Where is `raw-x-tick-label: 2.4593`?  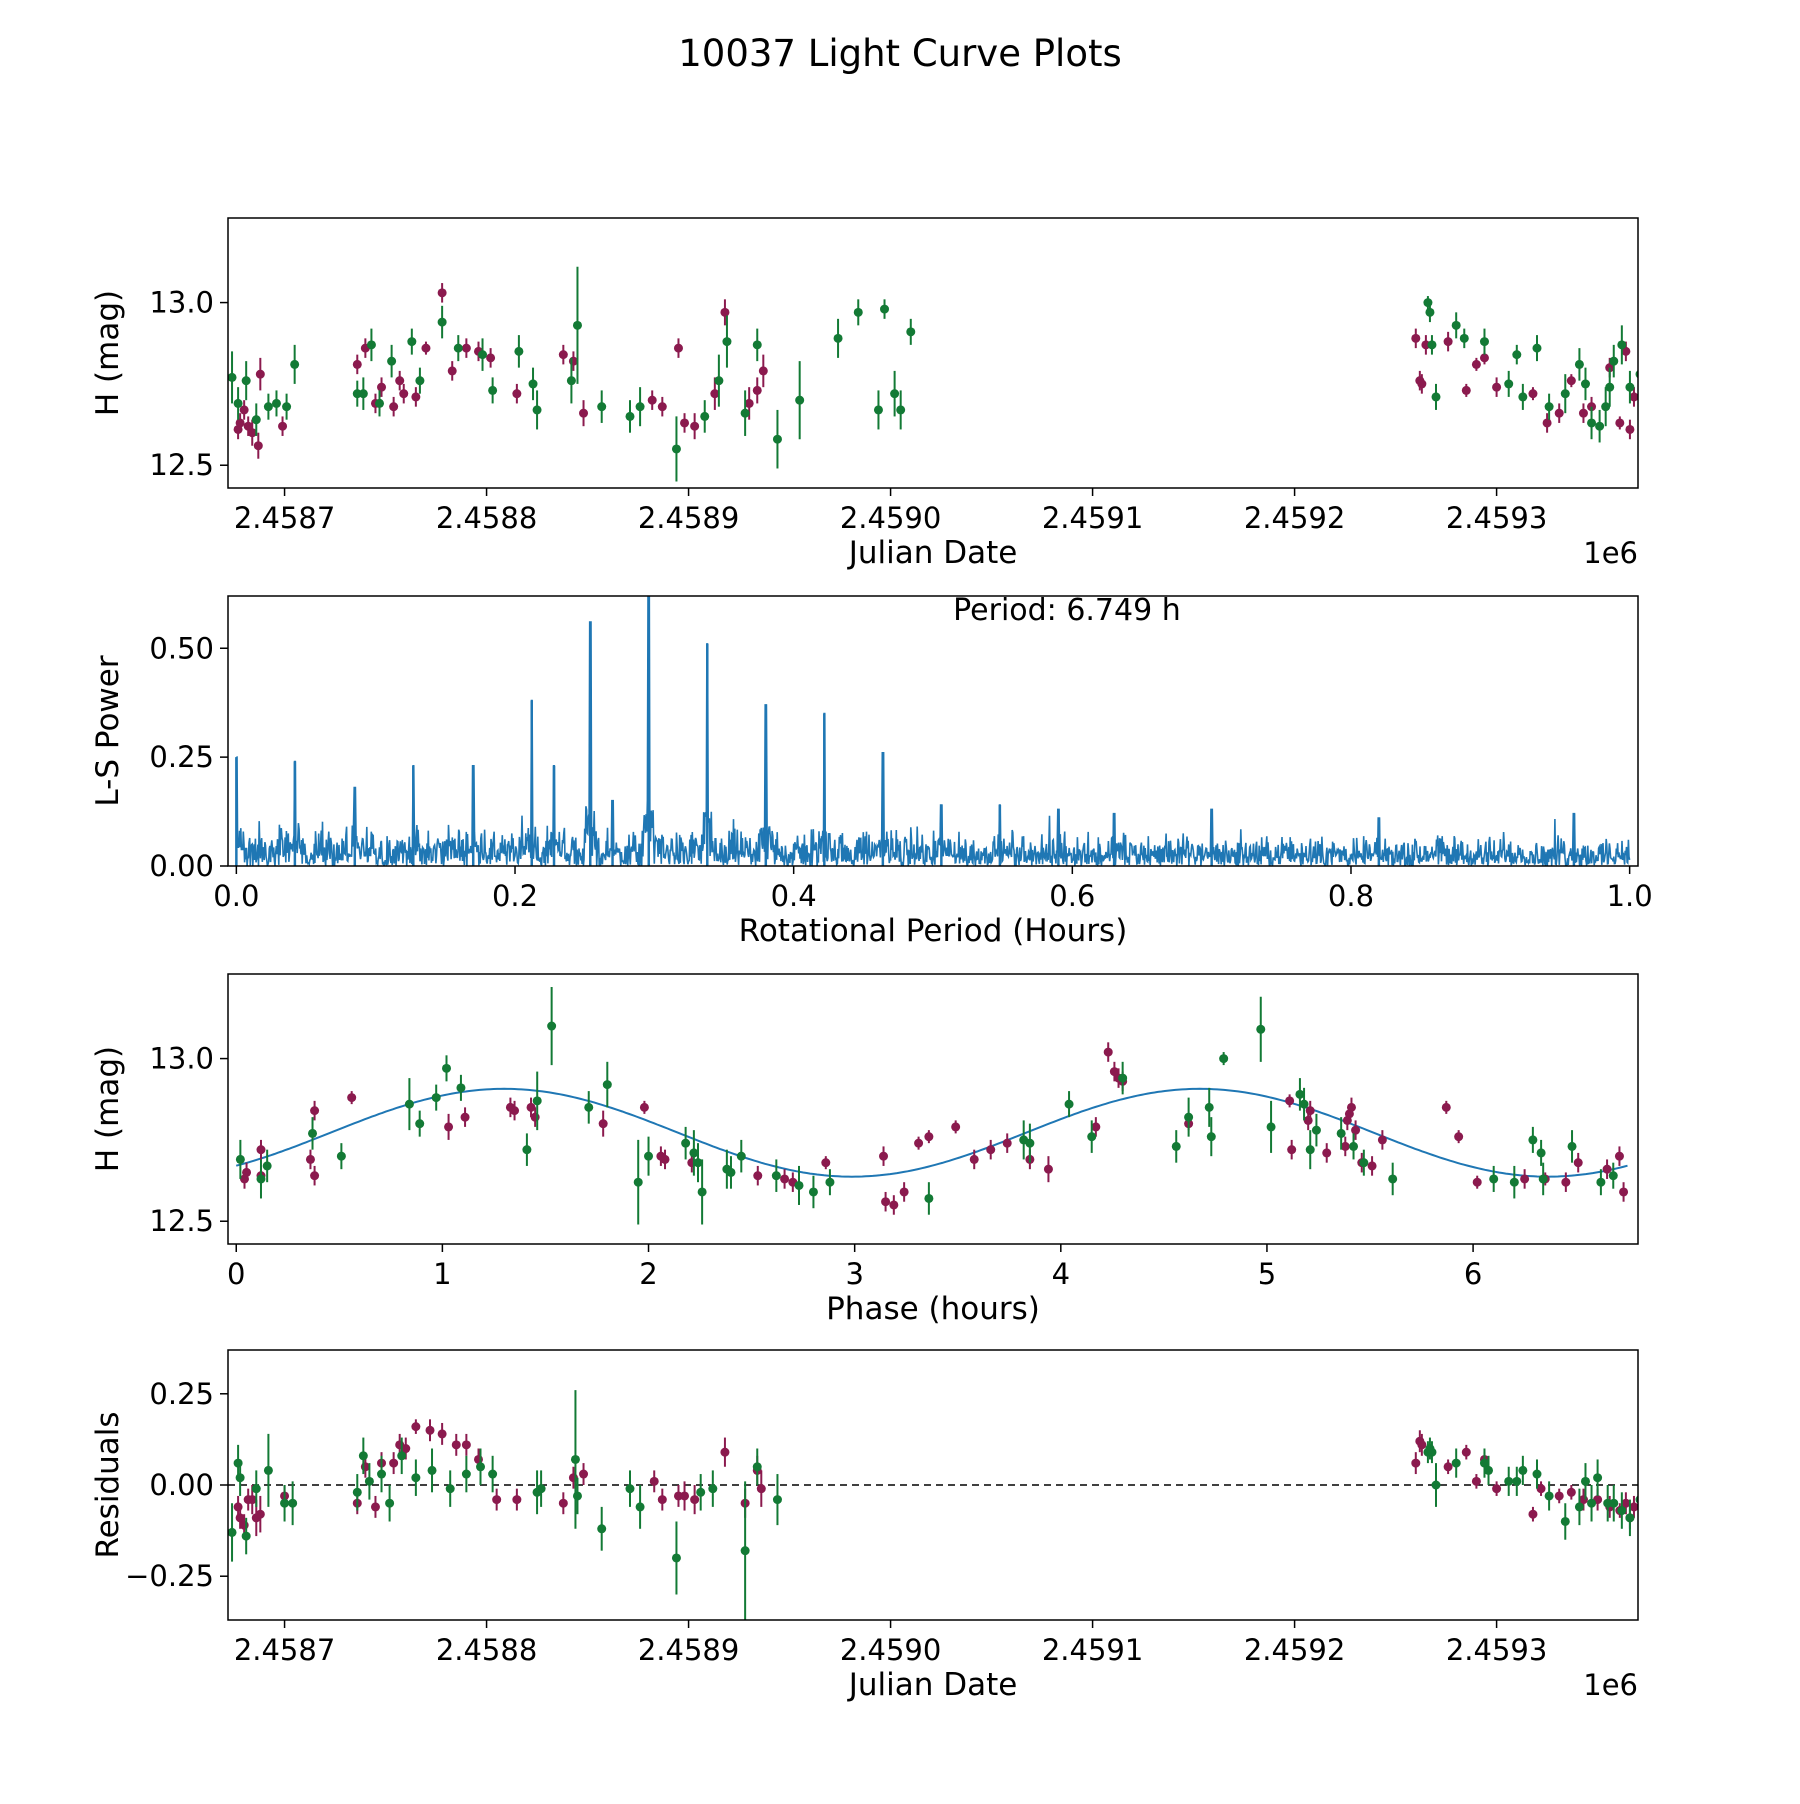 raw-x-tick-label: 2.4593 is located at coordinates (1496, 518).